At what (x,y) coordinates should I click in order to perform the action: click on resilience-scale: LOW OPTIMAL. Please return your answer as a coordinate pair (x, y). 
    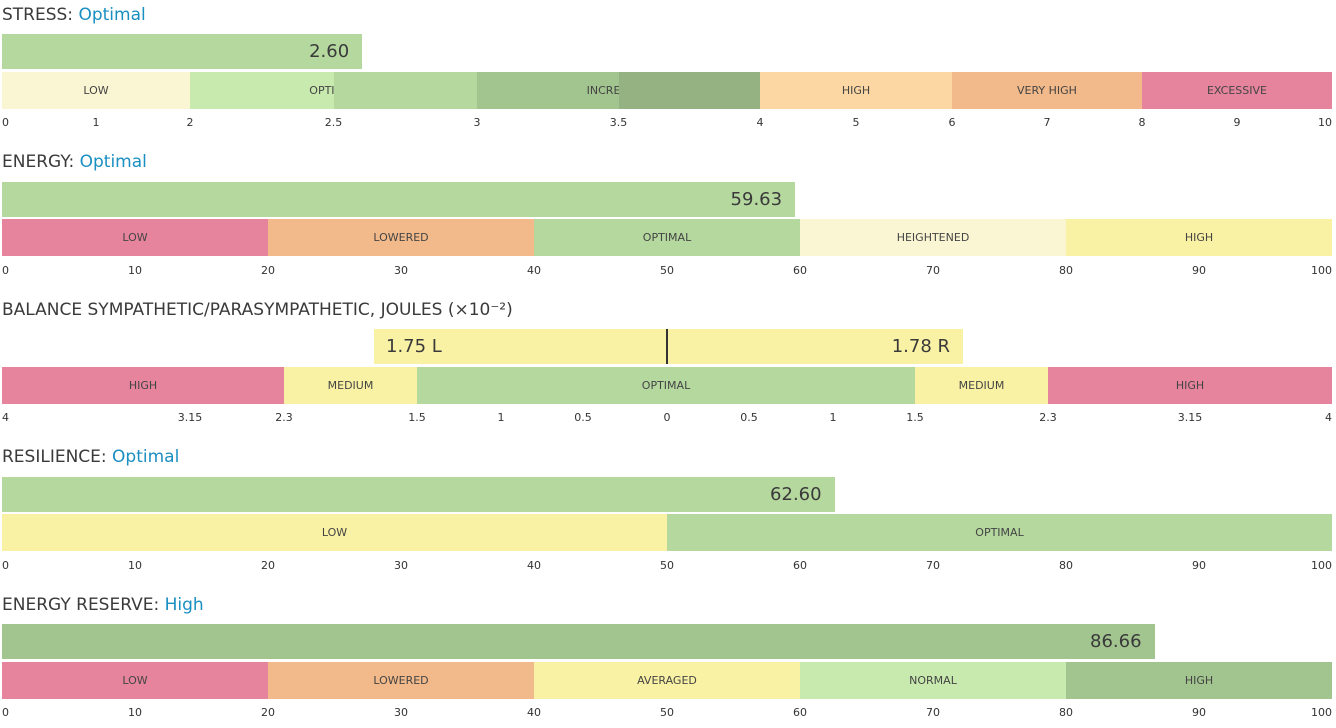
    Looking at the image, I should click on (667, 532).